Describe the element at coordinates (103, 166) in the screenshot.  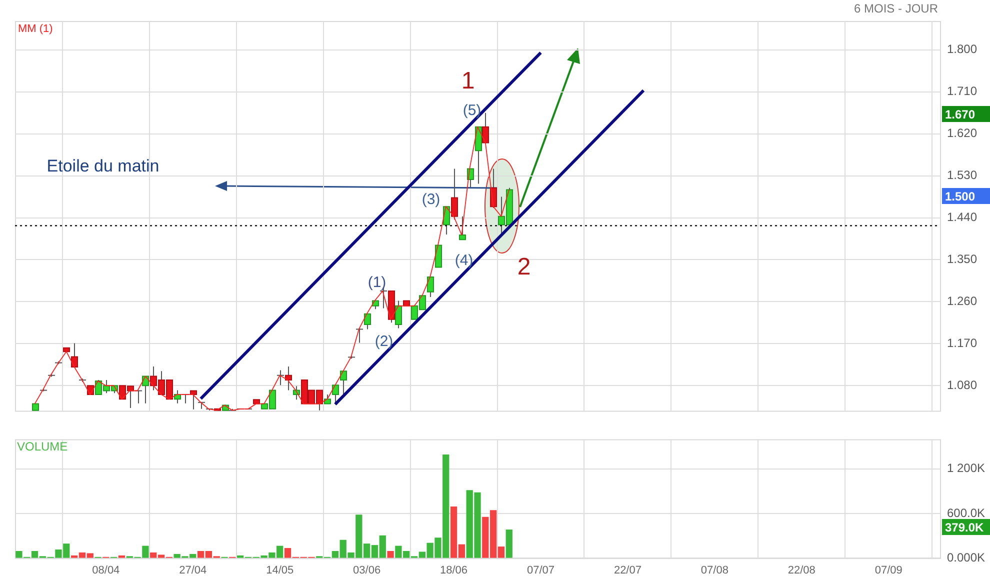
I see `annotation: Etoile du matin` at that location.